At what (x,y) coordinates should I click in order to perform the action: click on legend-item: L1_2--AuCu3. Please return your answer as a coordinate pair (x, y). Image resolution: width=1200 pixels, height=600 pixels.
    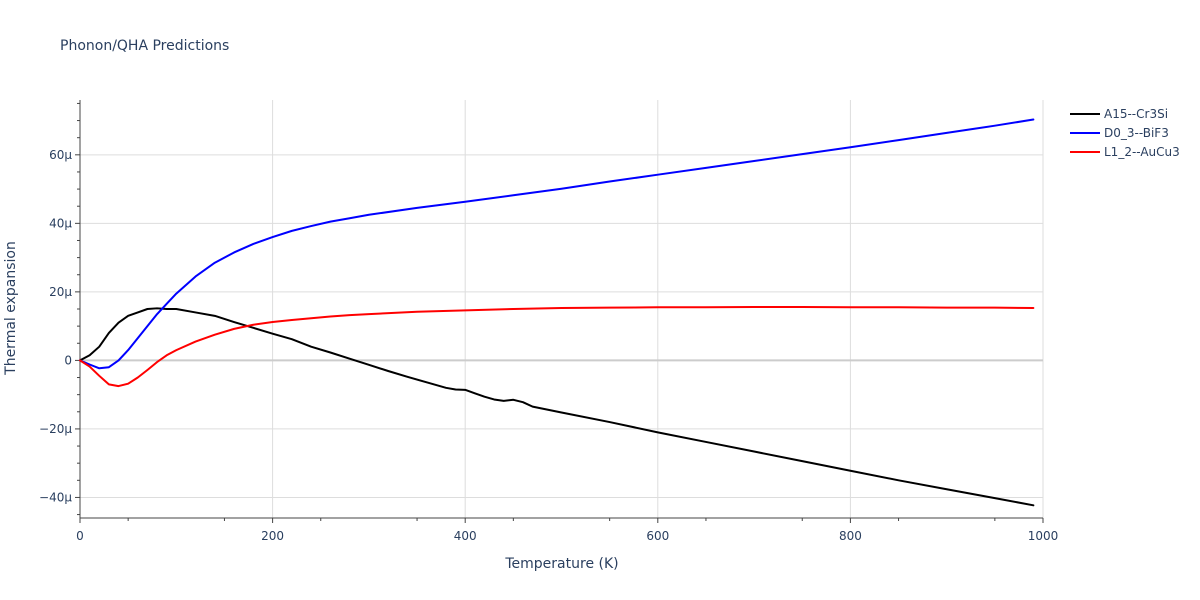
    Looking at the image, I should click on (1125, 152).